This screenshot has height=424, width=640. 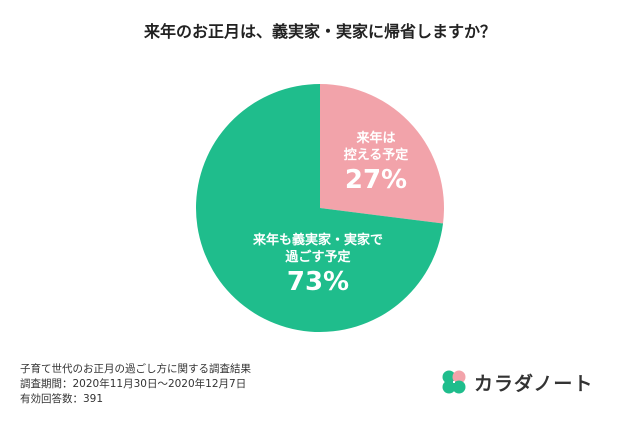 What do you see at coordinates (318, 257) in the screenshot?
I see `slice-text-major-2: 過ごす予定` at bounding box center [318, 257].